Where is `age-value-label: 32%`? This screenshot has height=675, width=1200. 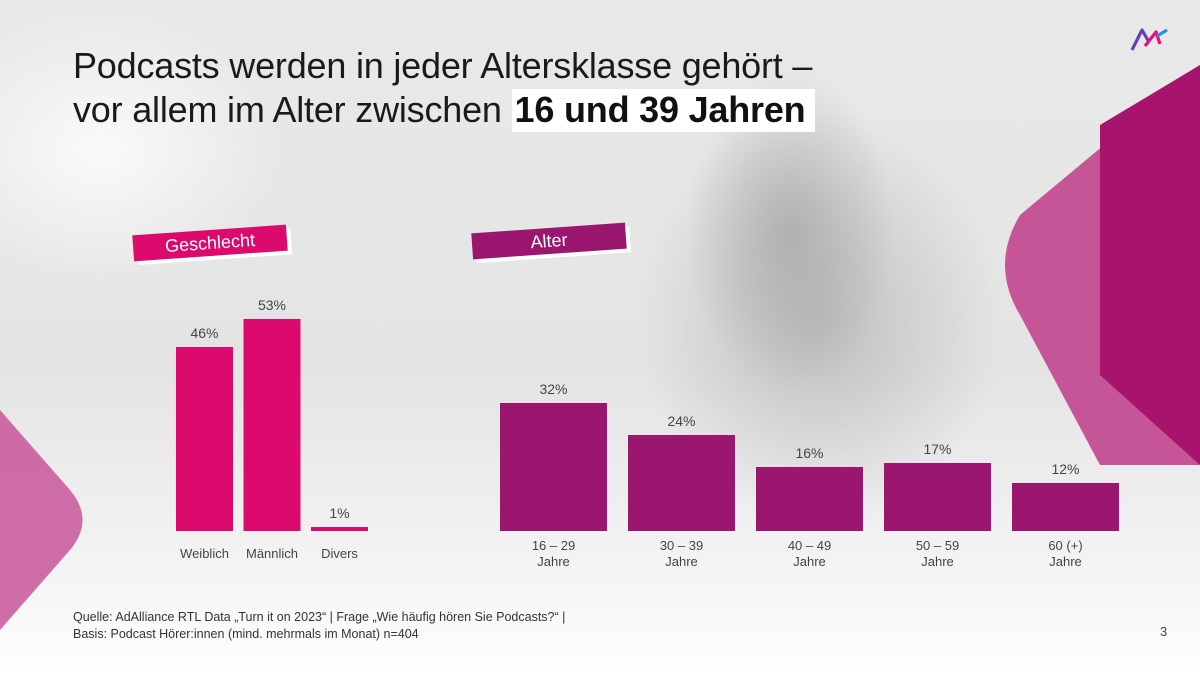 age-value-label: 32% is located at coordinates (553, 389).